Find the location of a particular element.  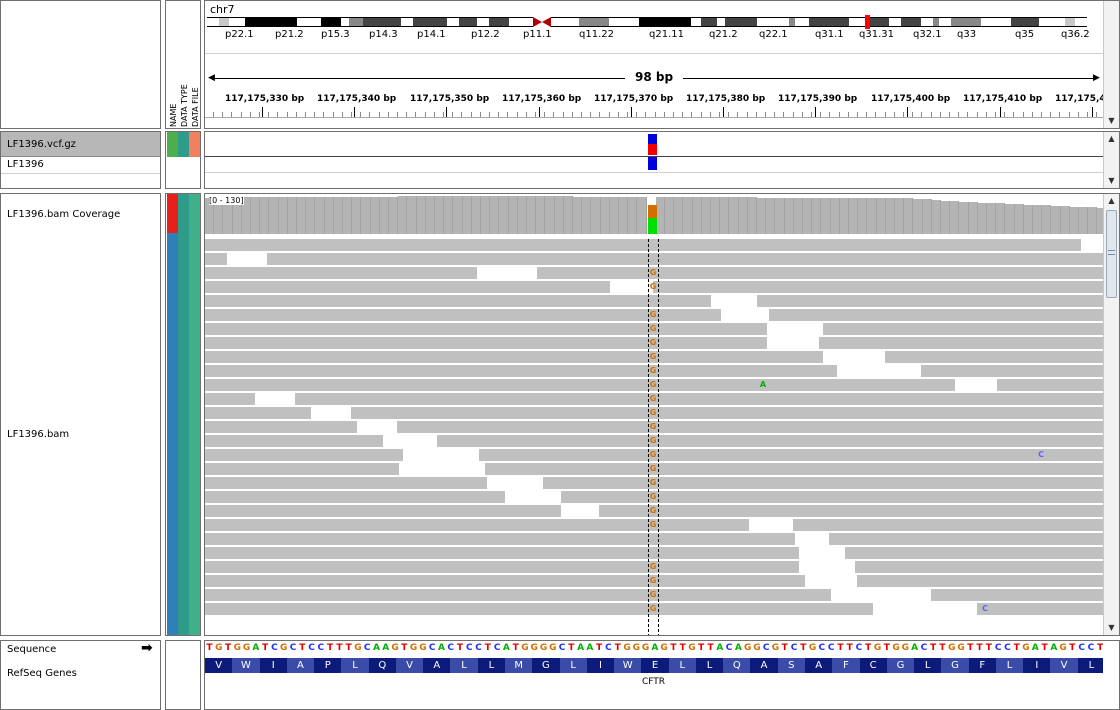

attr-name-cell-coverage is located at coordinates (172, 213).